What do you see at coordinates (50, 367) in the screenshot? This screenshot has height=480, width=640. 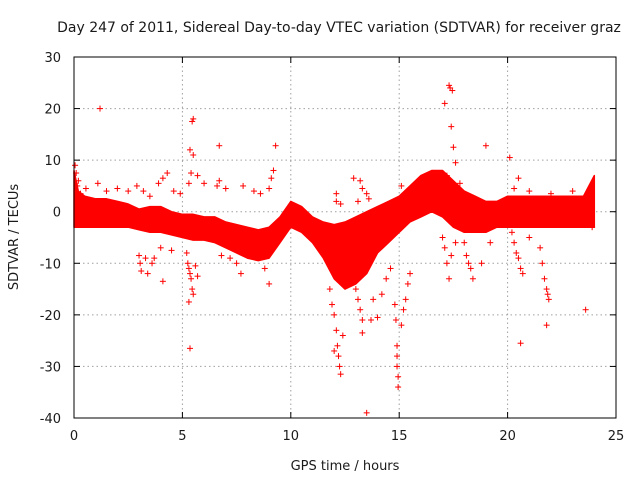 I see `y-tick-label: -30` at bounding box center [50, 367].